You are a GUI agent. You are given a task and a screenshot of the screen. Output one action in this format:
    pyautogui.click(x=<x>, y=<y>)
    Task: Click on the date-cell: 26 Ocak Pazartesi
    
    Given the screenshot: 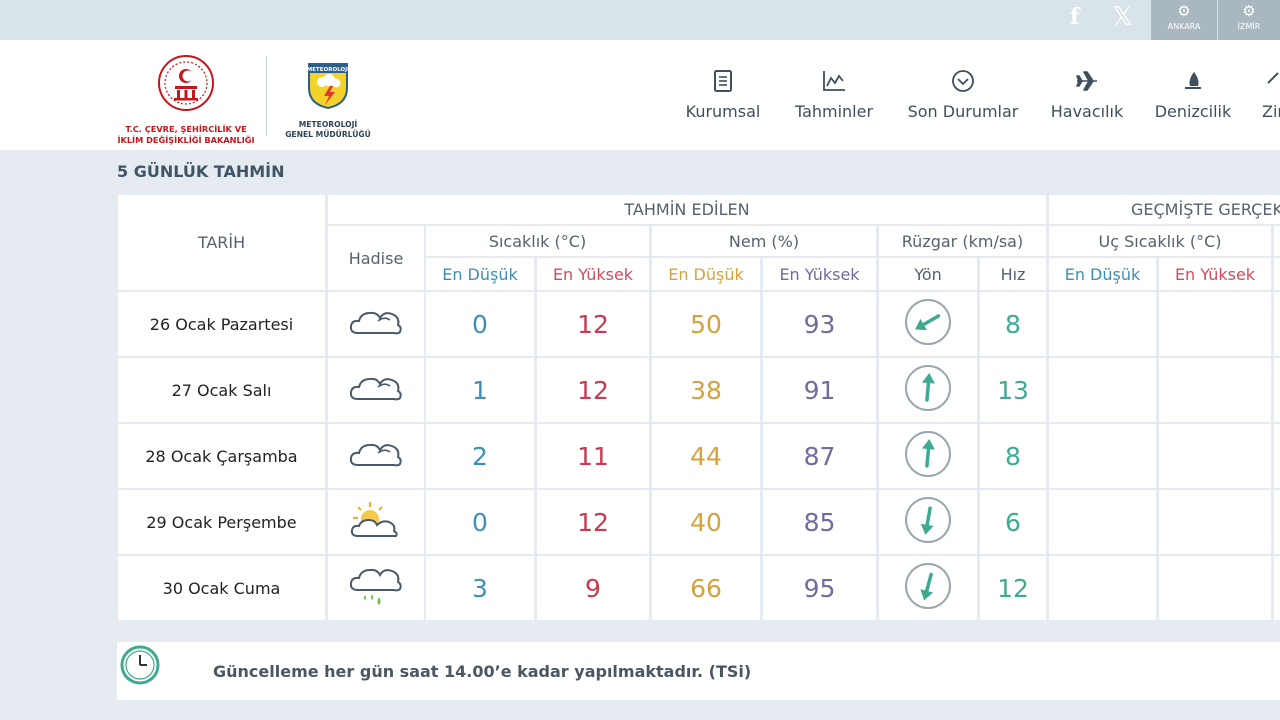 What is the action you would take?
    pyautogui.click(x=221, y=324)
    